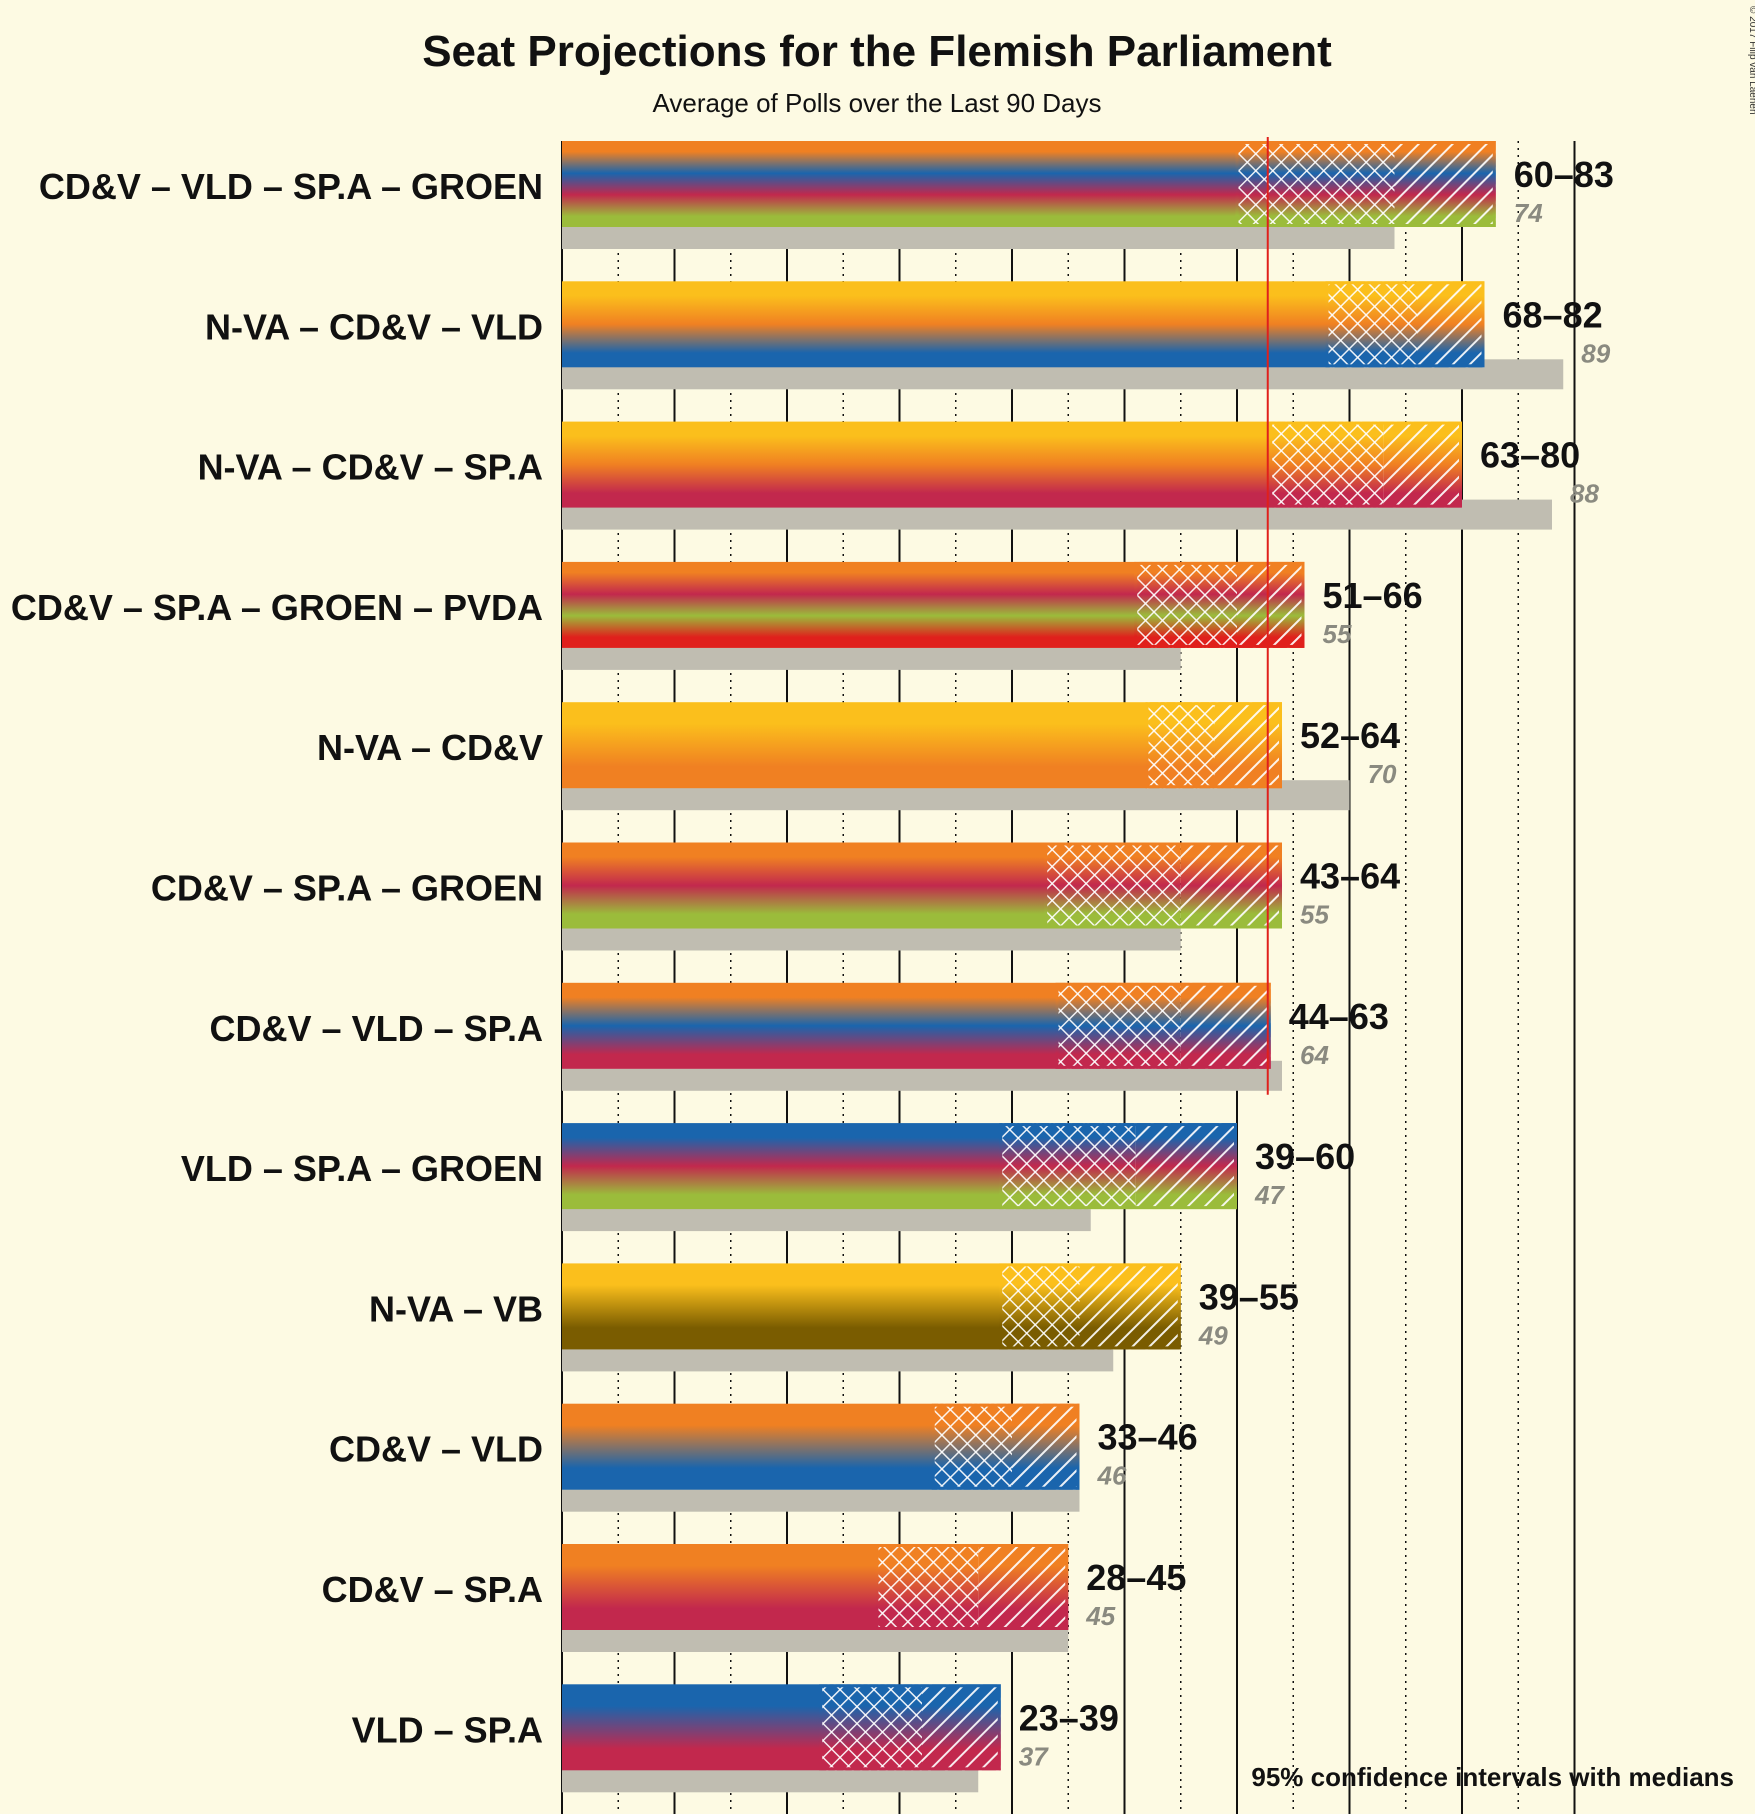 The width and height of the screenshot is (1755, 1814). I want to click on range-label: 68–82, so click(1553, 314).